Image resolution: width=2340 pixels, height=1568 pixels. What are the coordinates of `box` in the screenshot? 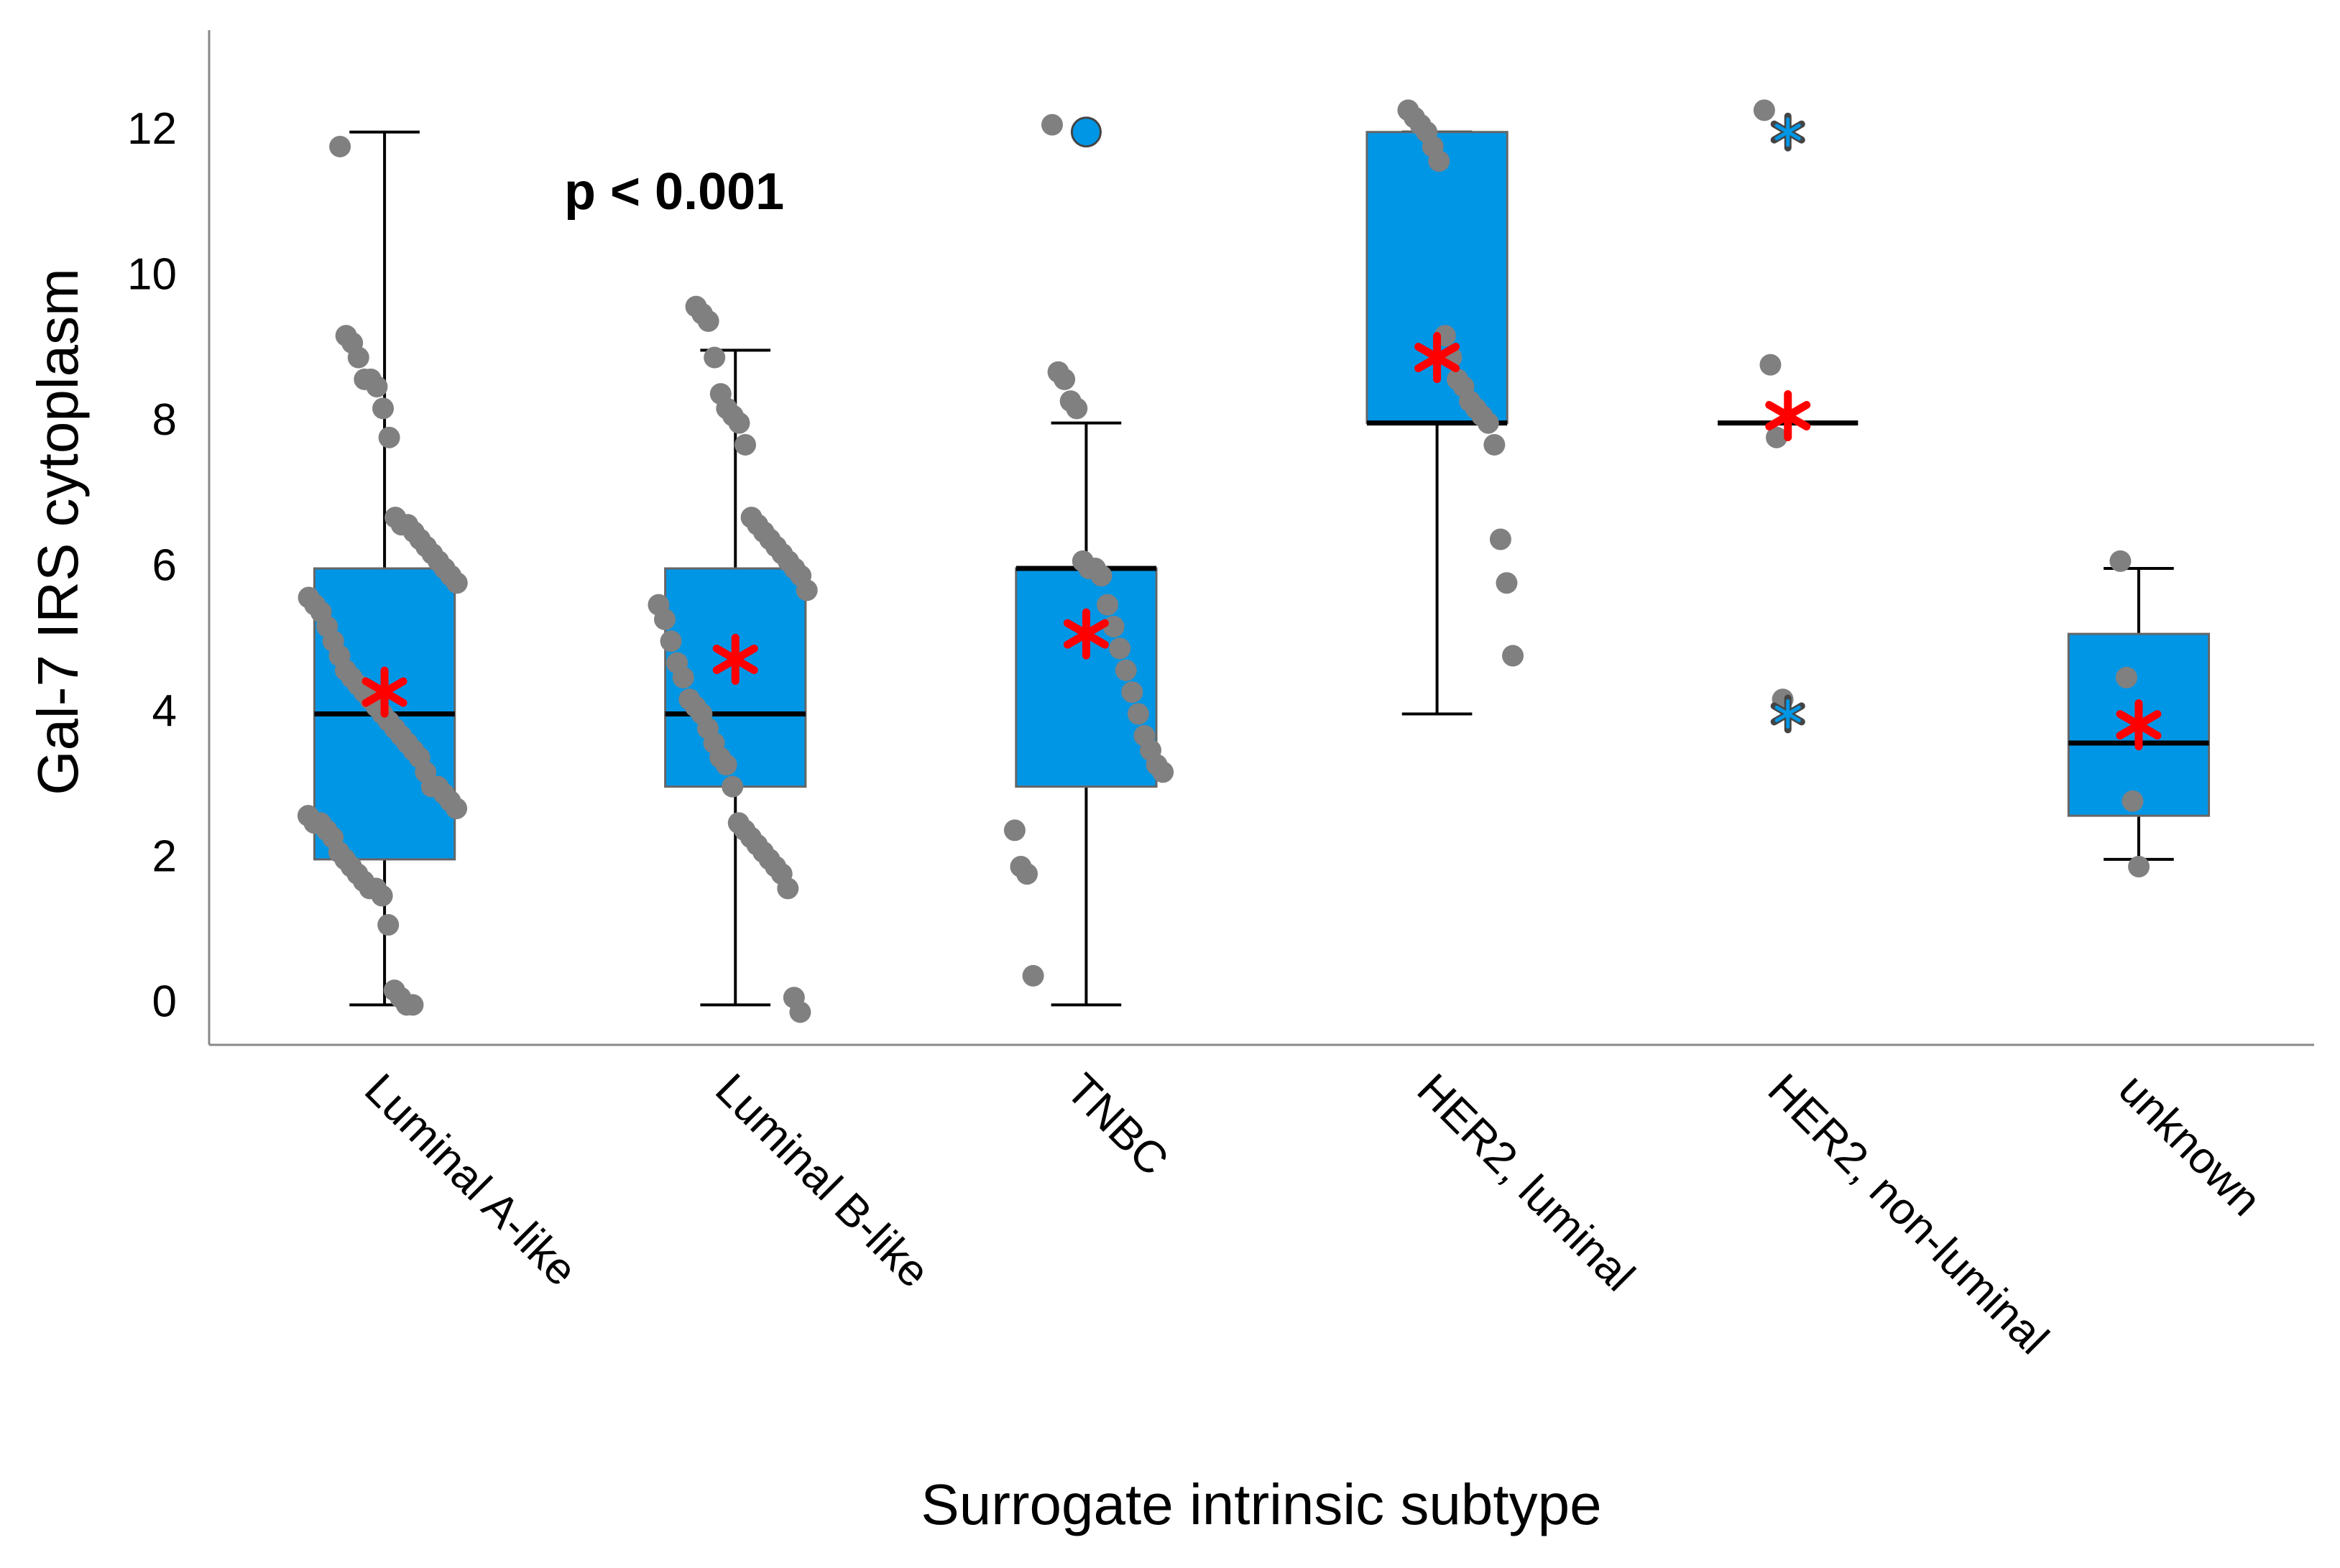 It's located at (1086, 677).